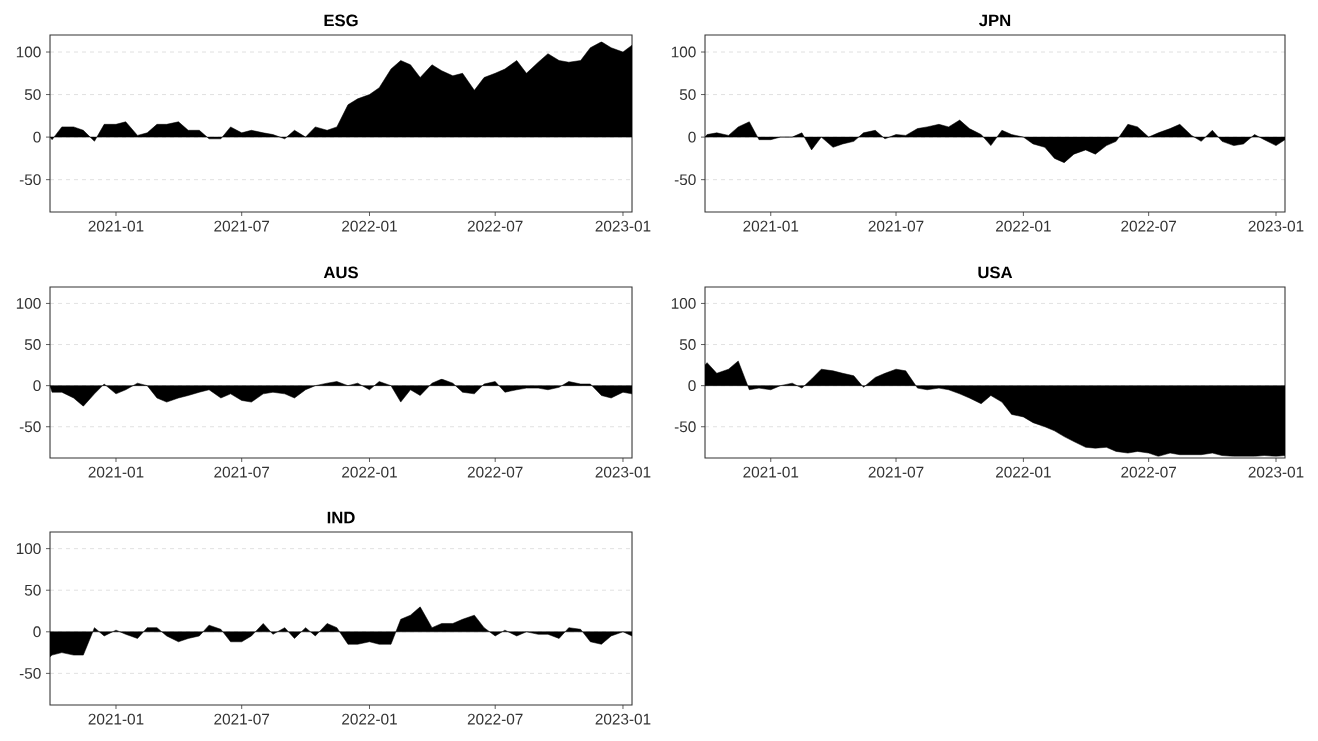 This screenshot has width=1318, height=741. What do you see at coordinates (995, 272) in the screenshot?
I see `chart-title: USA` at bounding box center [995, 272].